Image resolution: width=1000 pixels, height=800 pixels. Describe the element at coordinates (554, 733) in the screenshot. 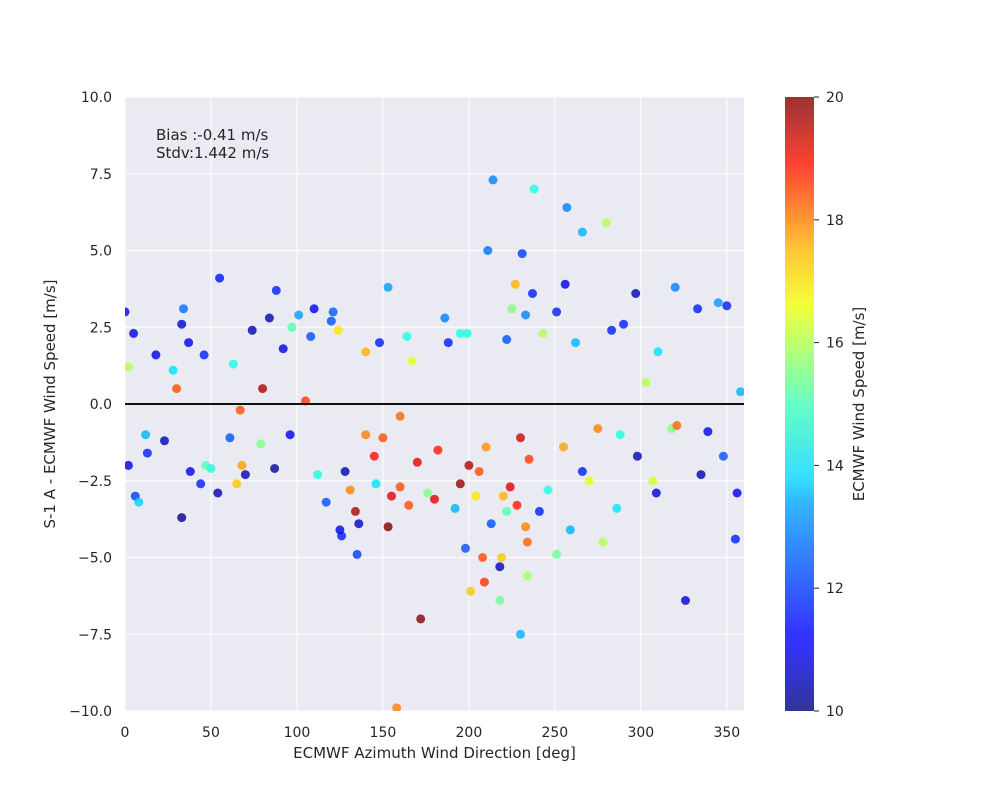

I see `x-tick-label: 250` at that location.